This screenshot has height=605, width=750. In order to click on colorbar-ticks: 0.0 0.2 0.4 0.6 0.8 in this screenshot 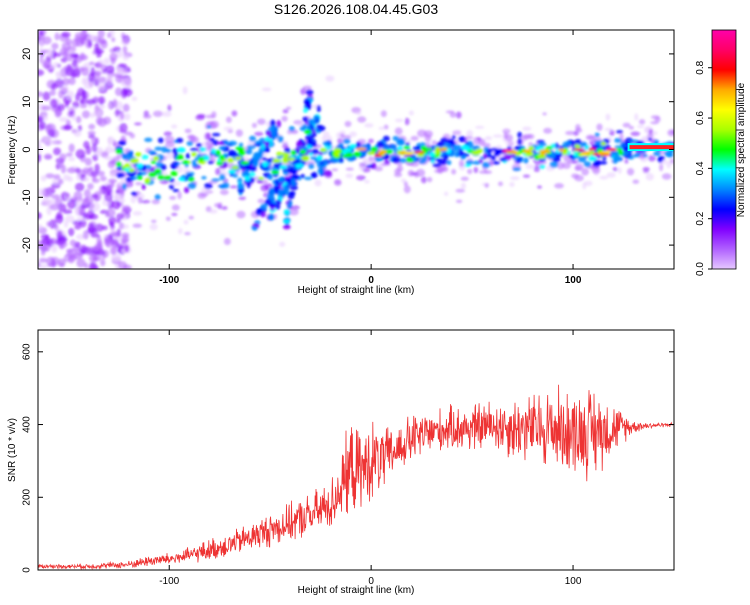, I will do `click(703, 168)`.